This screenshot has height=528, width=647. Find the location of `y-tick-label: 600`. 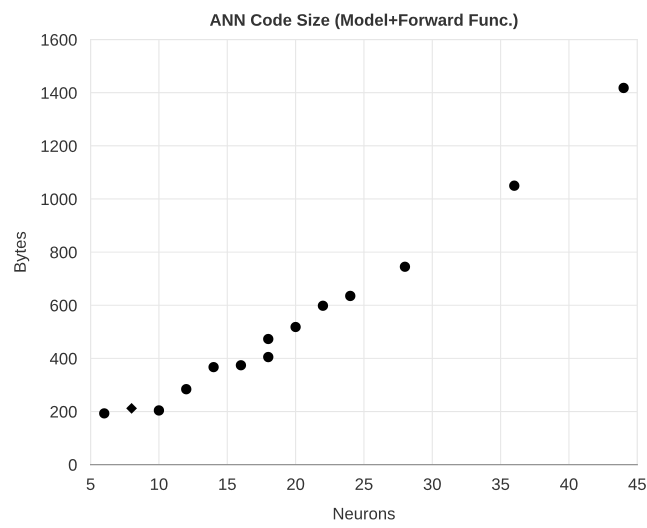

y-tick-label: 600 is located at coordinates (63, 306).